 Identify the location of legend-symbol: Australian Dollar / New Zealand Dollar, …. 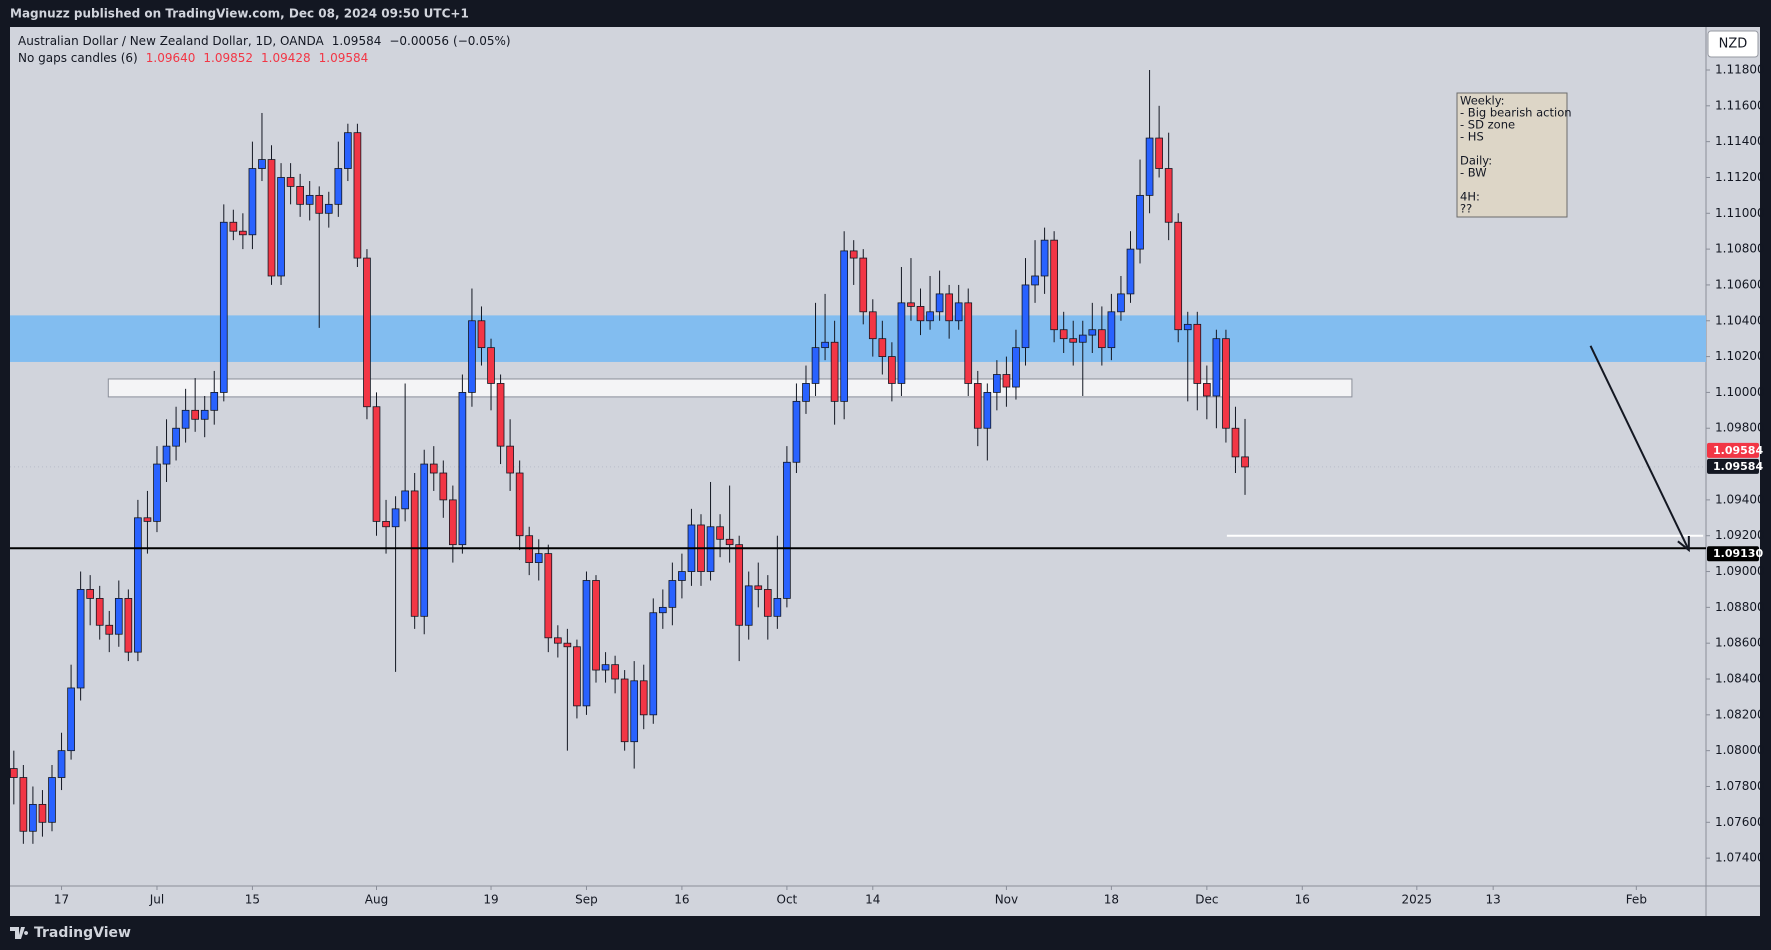
(171, 41).